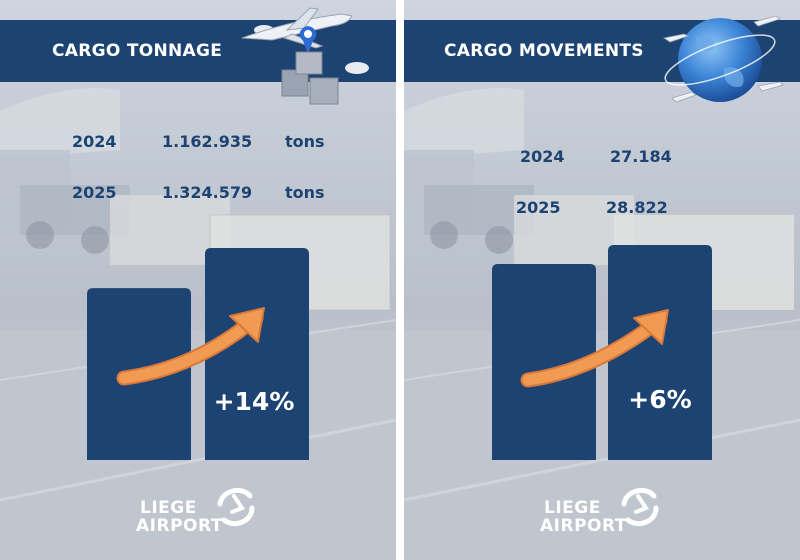 This screenshot has height=560, width=800. I want to click on movements-title: CARGO MOVEMENTS, so click(544, 51).